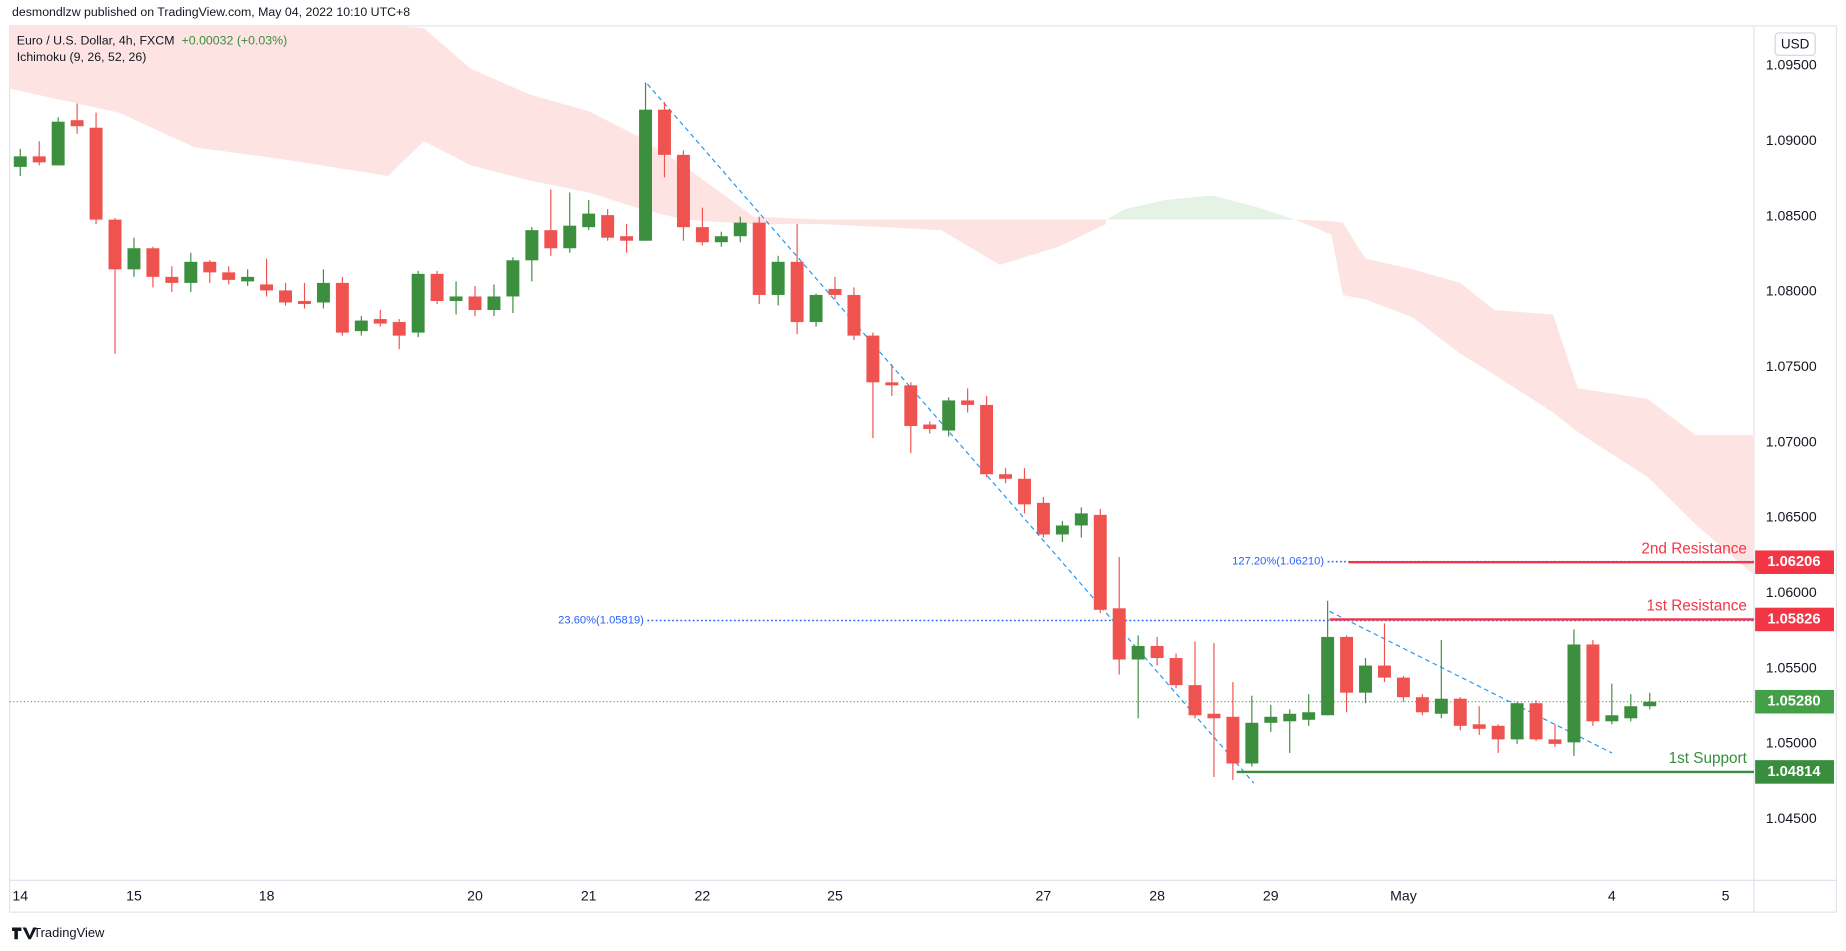  I want to click on y-tick-label: 1.09000, so click(1791, 140).